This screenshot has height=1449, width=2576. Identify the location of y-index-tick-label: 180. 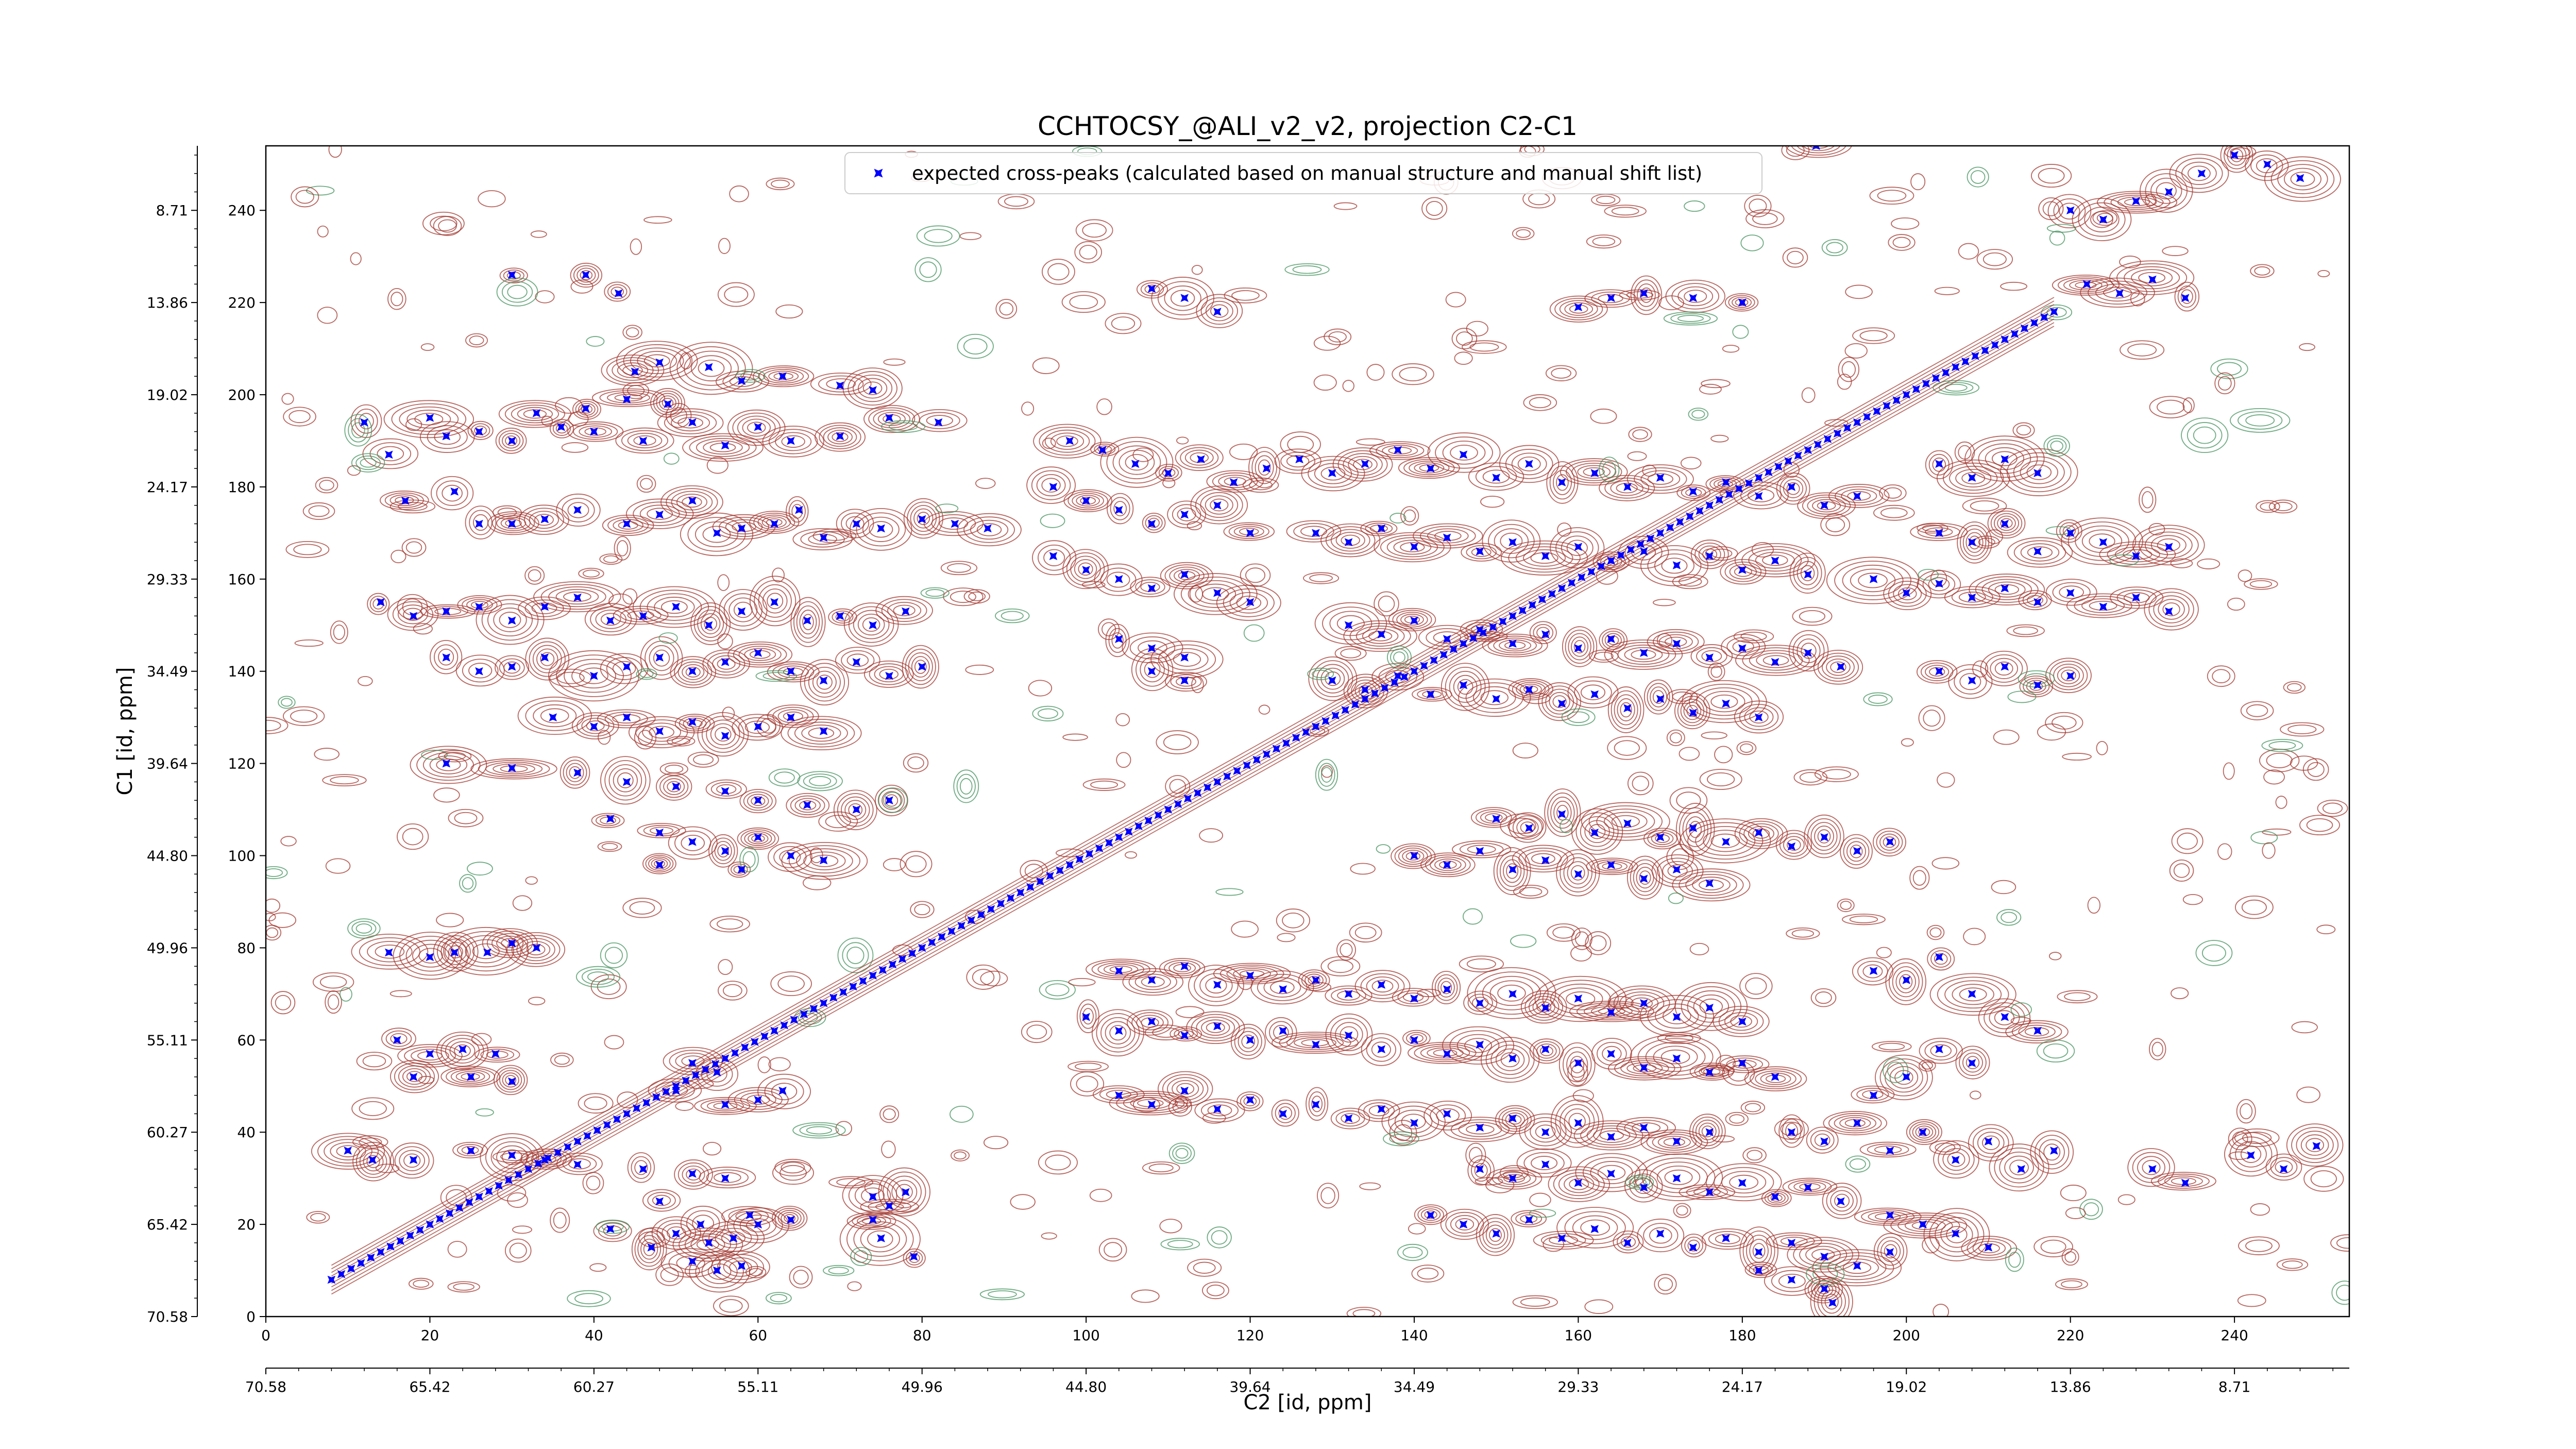
(242, 487).